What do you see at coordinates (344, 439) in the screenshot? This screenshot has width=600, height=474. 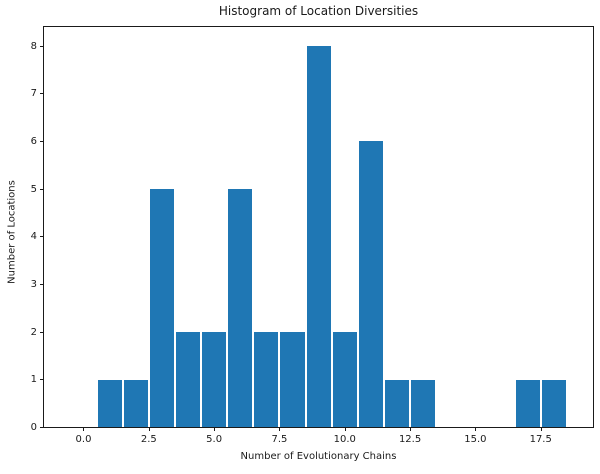 I see `x-tick-label: 10.0` at bounding box center [344, 439].